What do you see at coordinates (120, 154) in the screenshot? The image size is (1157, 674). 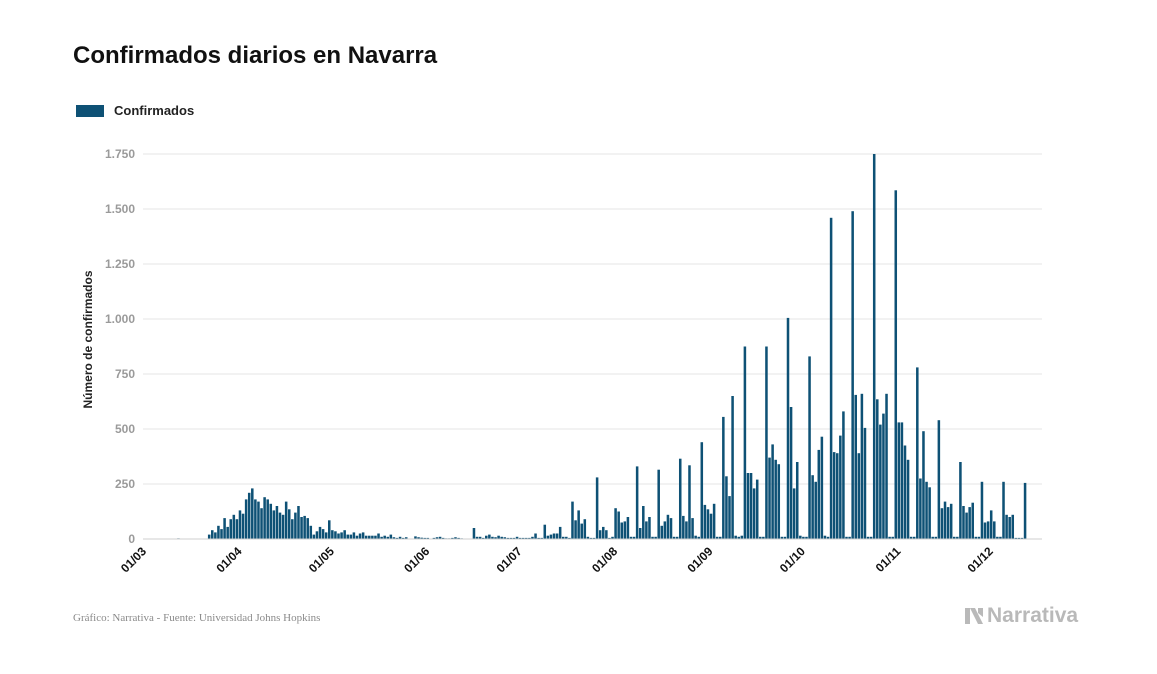 I see `y-tick-label: 1.750` at bounding box center [120, 154].